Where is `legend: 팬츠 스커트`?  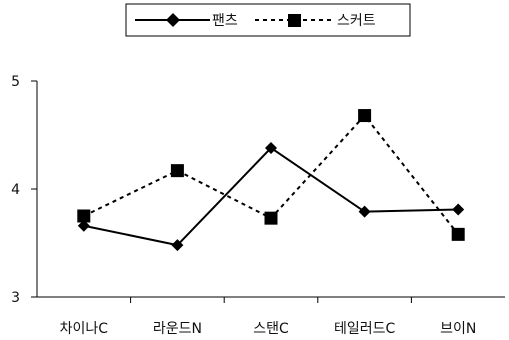
legend: 팬츠 스커트 is located at coordinates (268, 20).